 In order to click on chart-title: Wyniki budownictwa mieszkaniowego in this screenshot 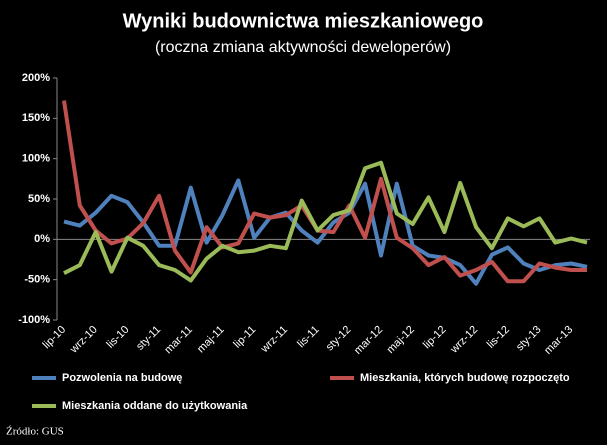, I will do `click(303, 21)`.